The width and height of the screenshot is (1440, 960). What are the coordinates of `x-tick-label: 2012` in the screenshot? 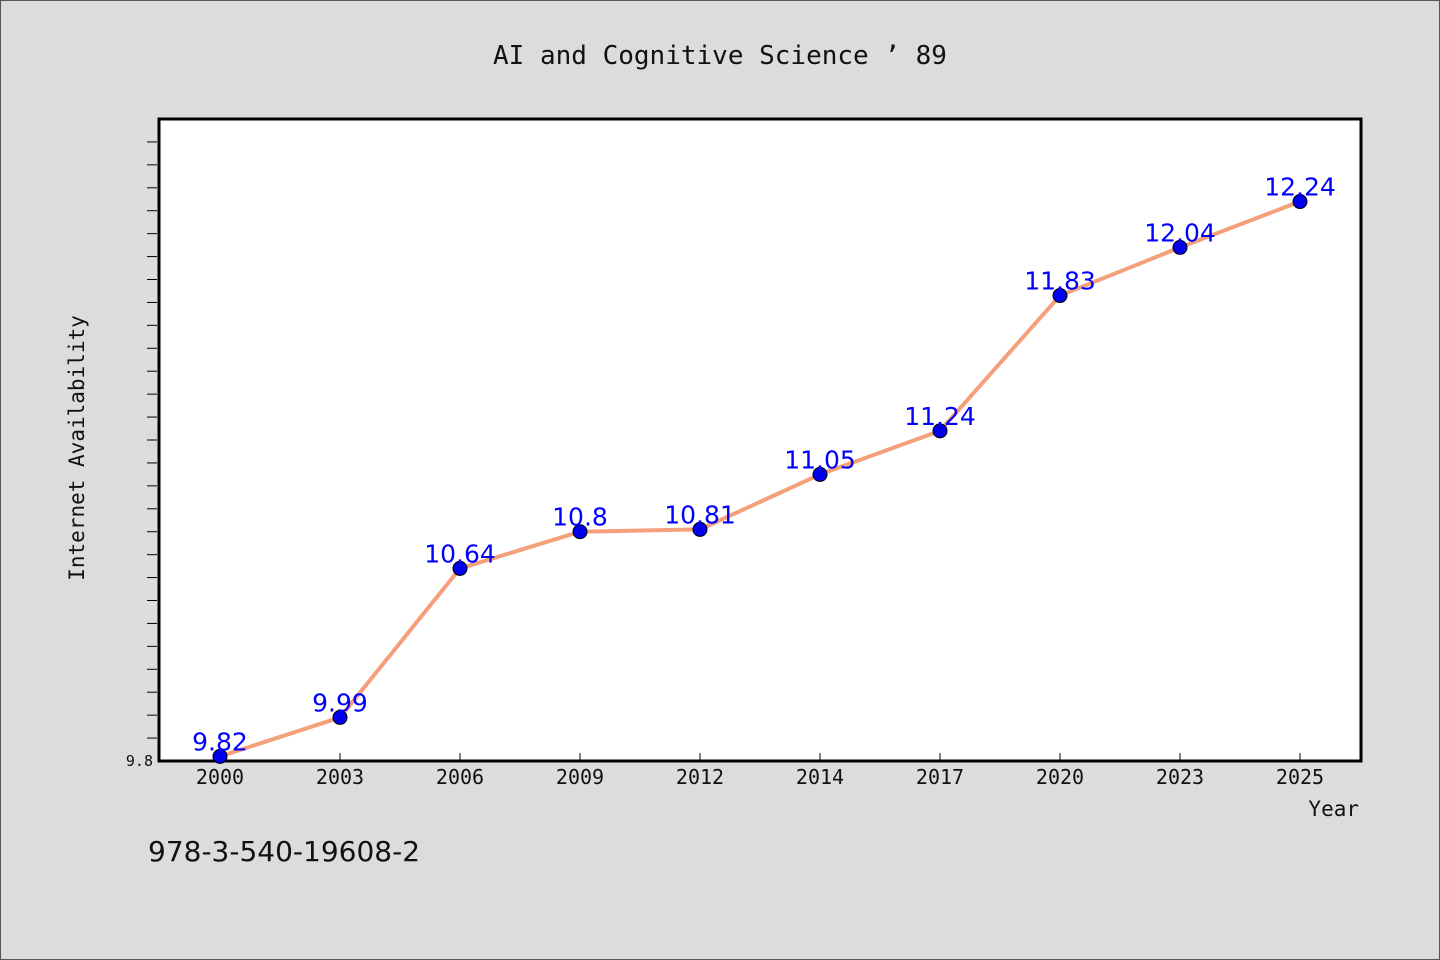 It's located at (700, 777).